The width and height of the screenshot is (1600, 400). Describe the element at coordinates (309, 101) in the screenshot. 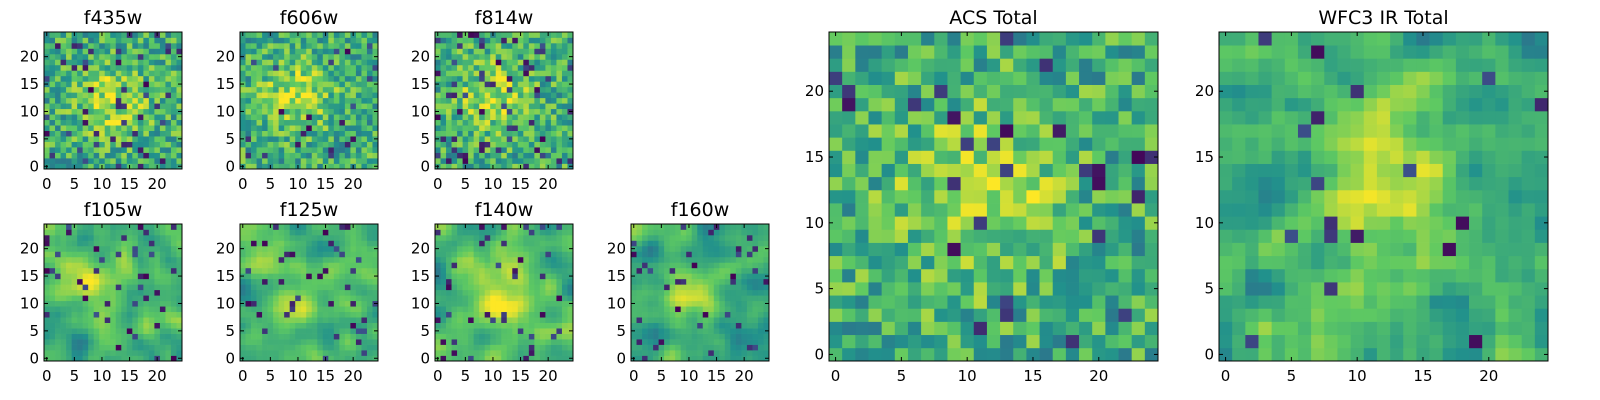

I see `heatmap-cells` at that location.